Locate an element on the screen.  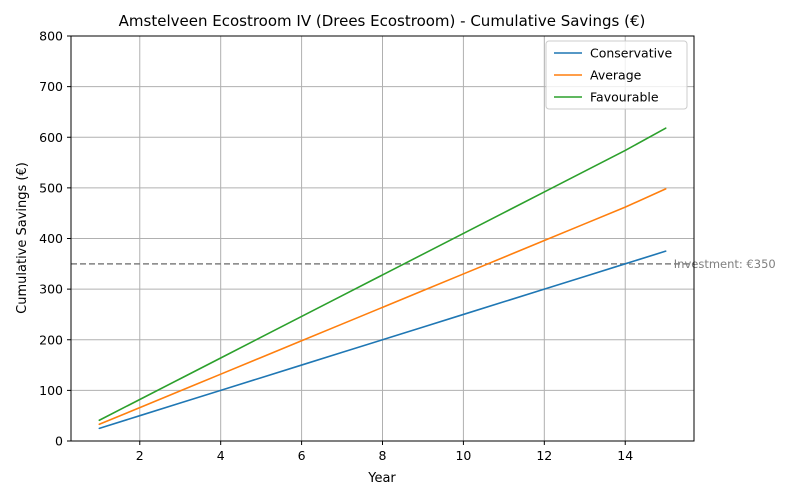
legend: Conservative Average Favourable is located at coordinates (616, 75).